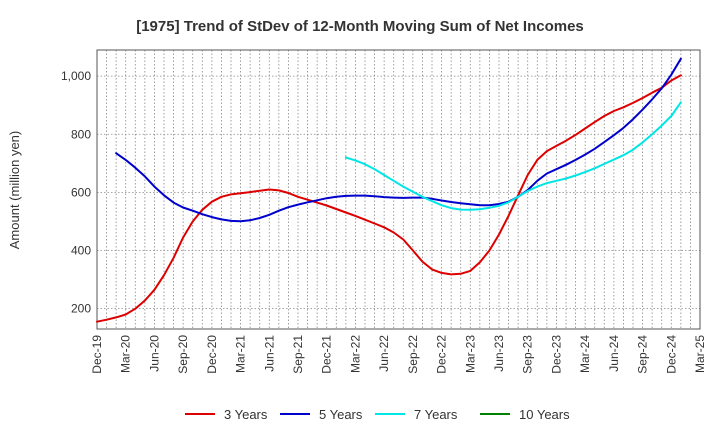  I want to click on x-tick-label: Dec-19, so click(97, 354).